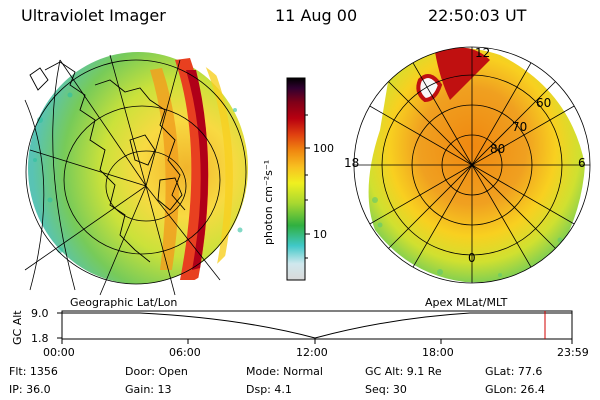 This screenshot has width=600, height=400. I want to click on gain-value: Gain: 13, so click(148, 389).